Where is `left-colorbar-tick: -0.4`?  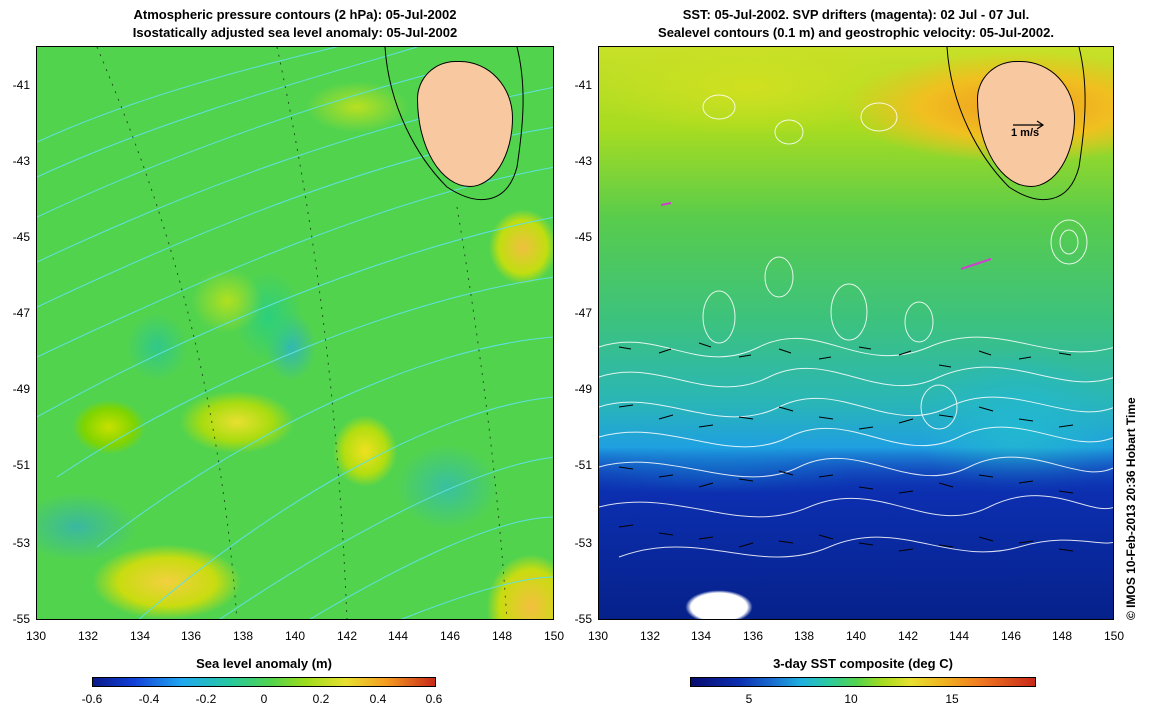
left-colorbar-tick: -0.4 is located at coordinates (149, 699).